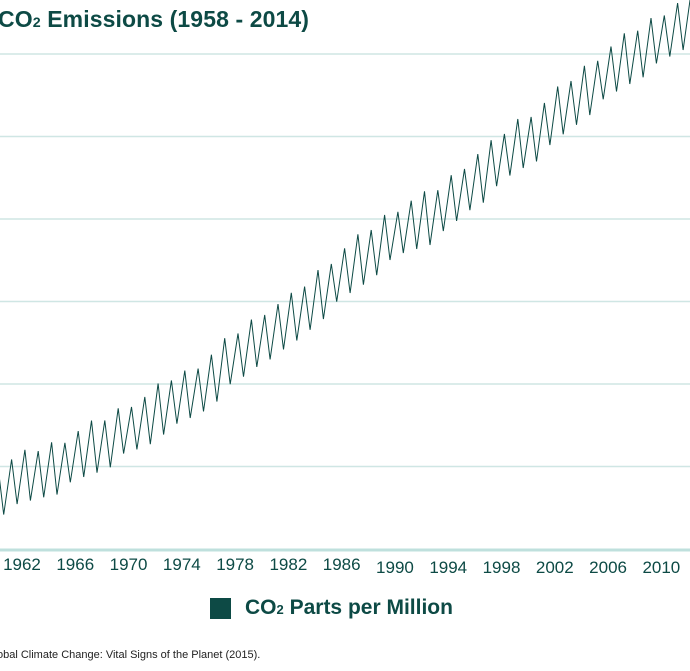  I want to click on legend: CO2 Parts per Million, so click(331, 608).